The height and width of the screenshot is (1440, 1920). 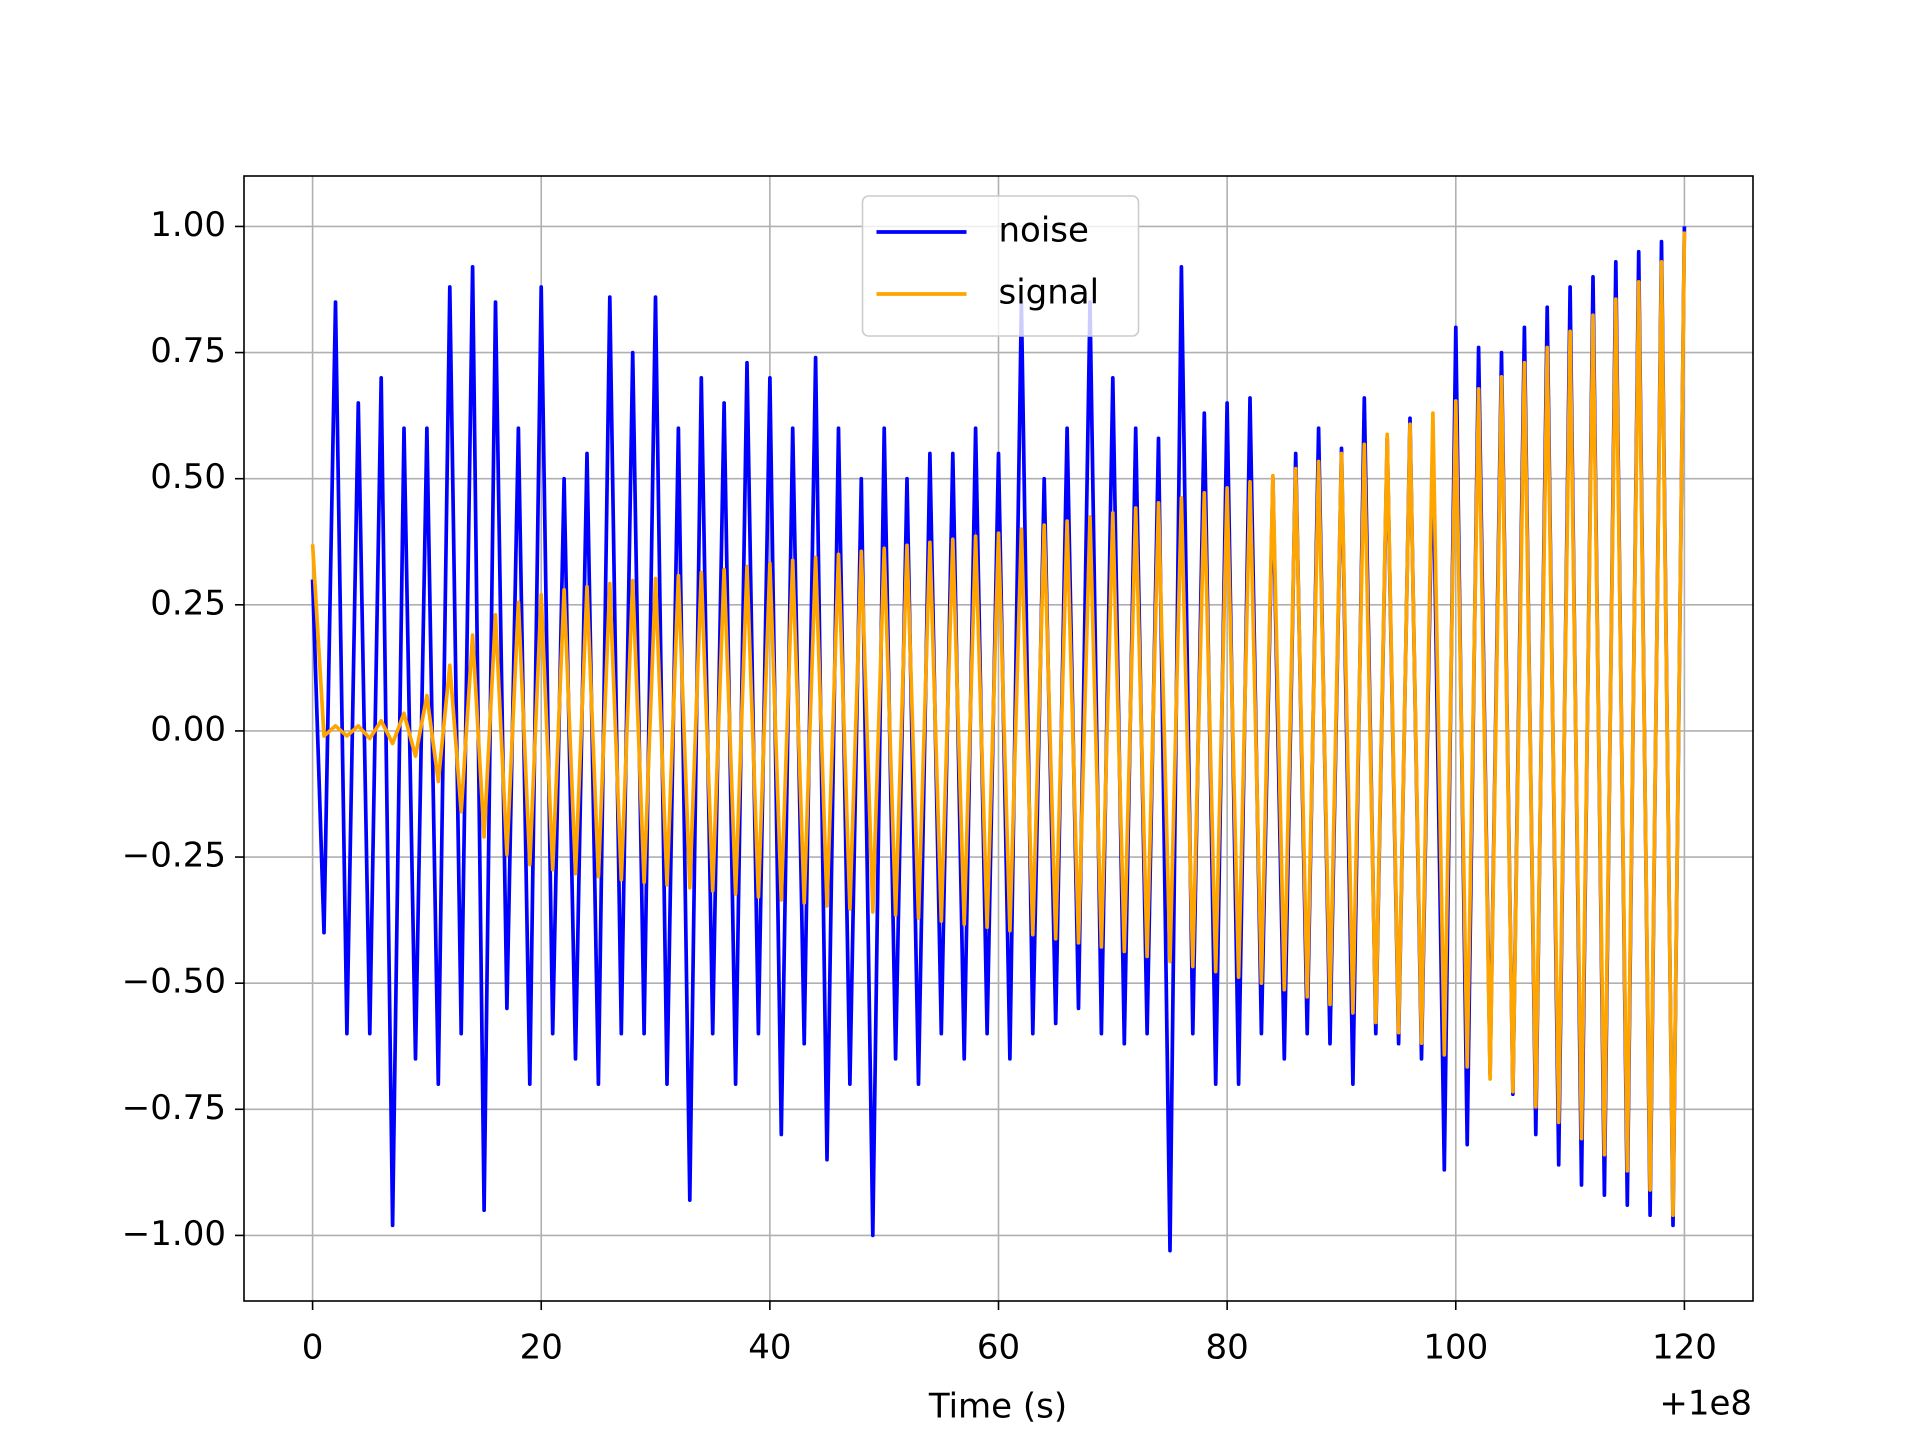 What do you see at coordinates (1044, 231) in the screenshot?
I see `legend-label: noise` at bounding box center [1044, 231].